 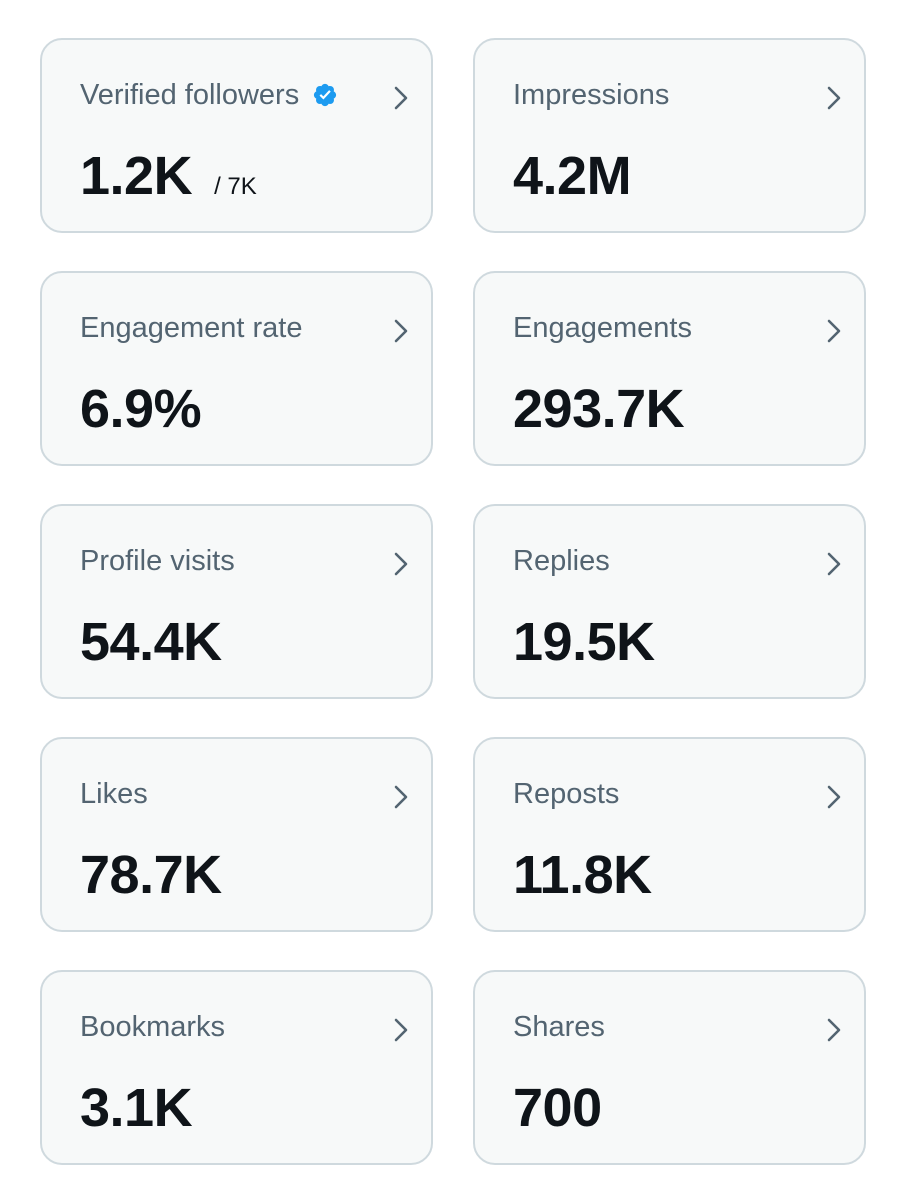 What do you see at coordinates (136, 176) in the screenshot?
I see `metric-value: 1.2K` at bounding box center [136, 176].